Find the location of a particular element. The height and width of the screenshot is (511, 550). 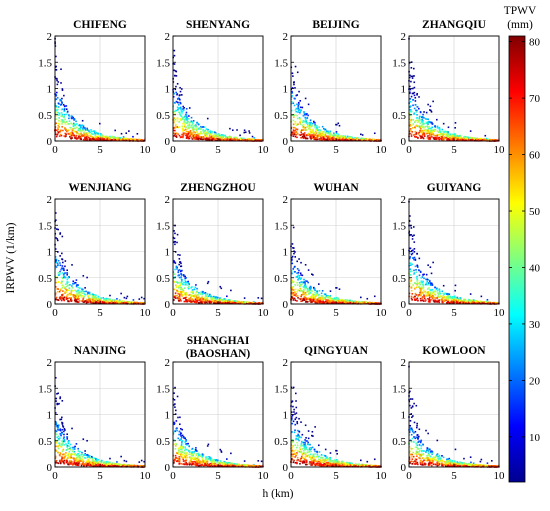

y-tick-label: 0.5 is located at coordinates (163, 116).